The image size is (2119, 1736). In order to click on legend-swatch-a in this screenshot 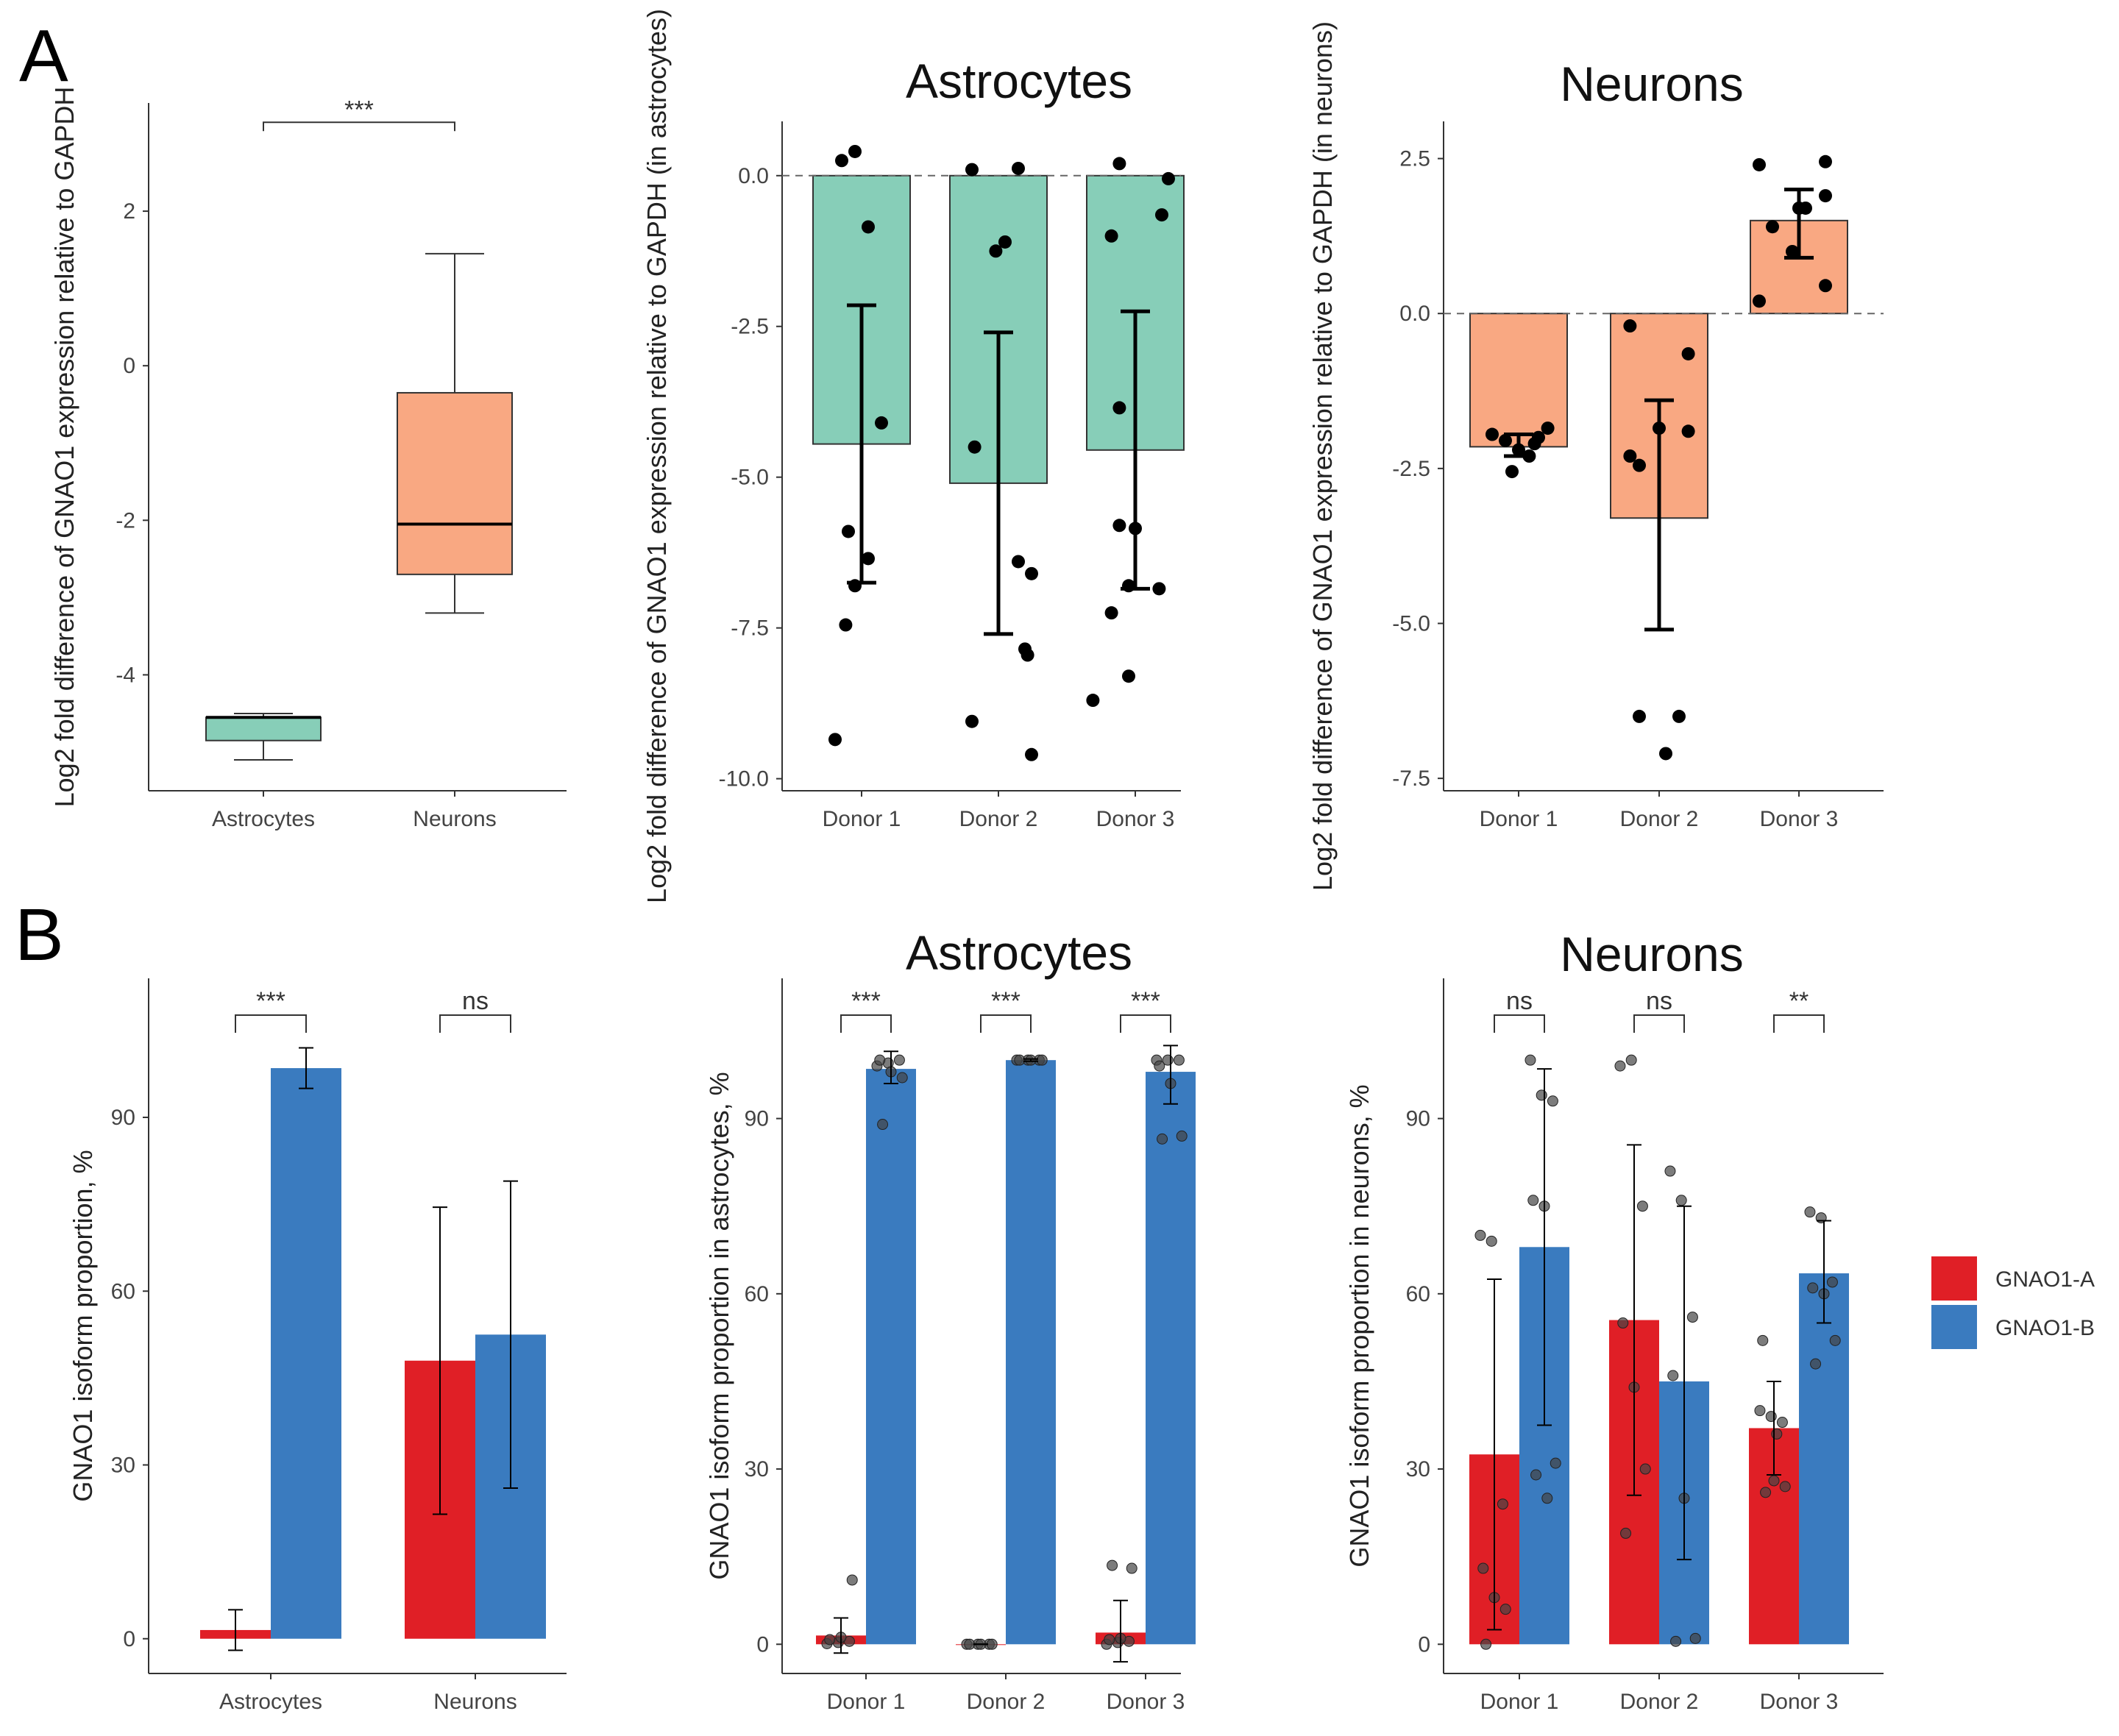, I will do `click(1954, 1278)`.